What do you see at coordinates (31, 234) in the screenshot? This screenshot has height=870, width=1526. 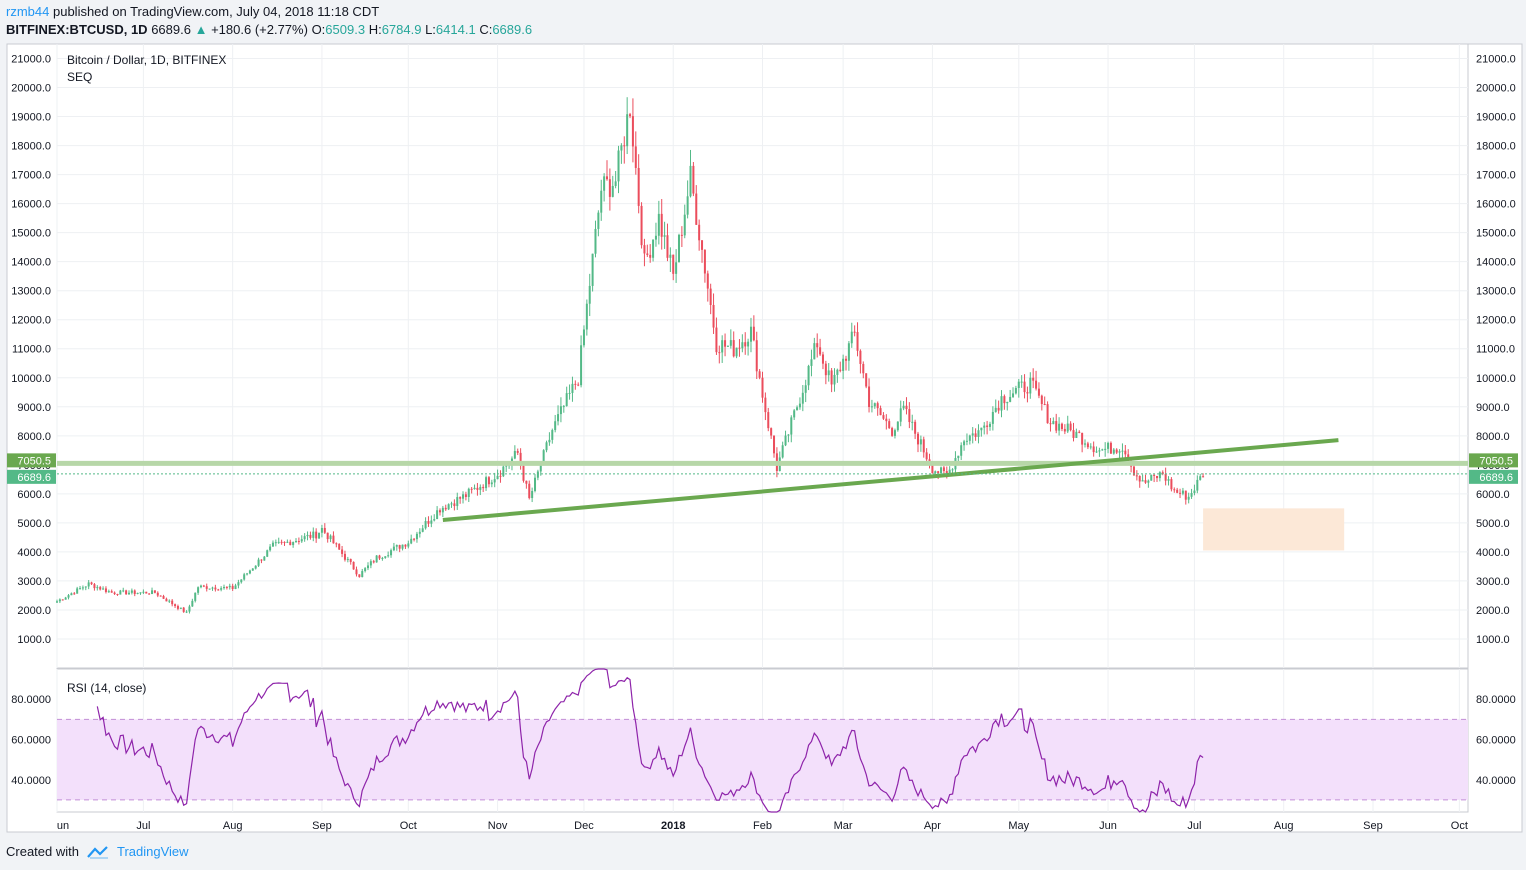 I see `y-tick-label-left: 15000.0` at bounding box center [31, 234].